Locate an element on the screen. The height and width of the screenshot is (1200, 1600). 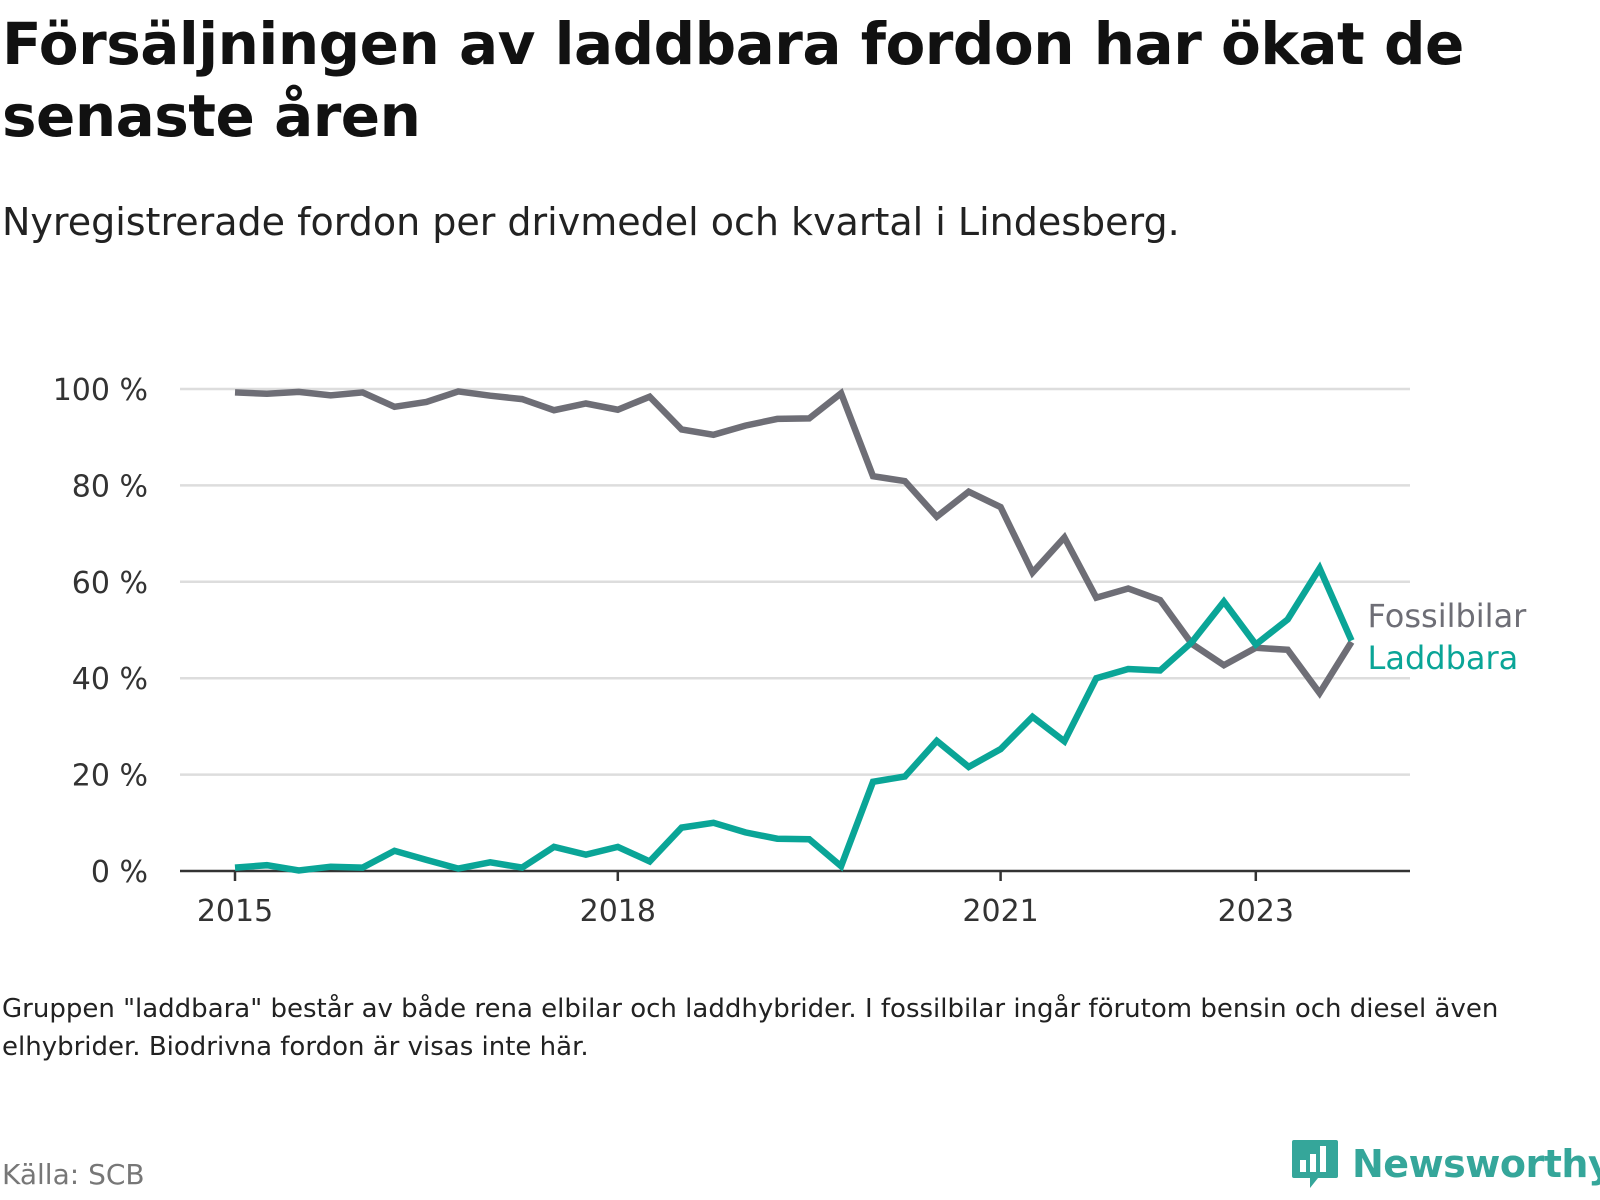
y-tick-label: 60 % is located at coordinates (110, 583).